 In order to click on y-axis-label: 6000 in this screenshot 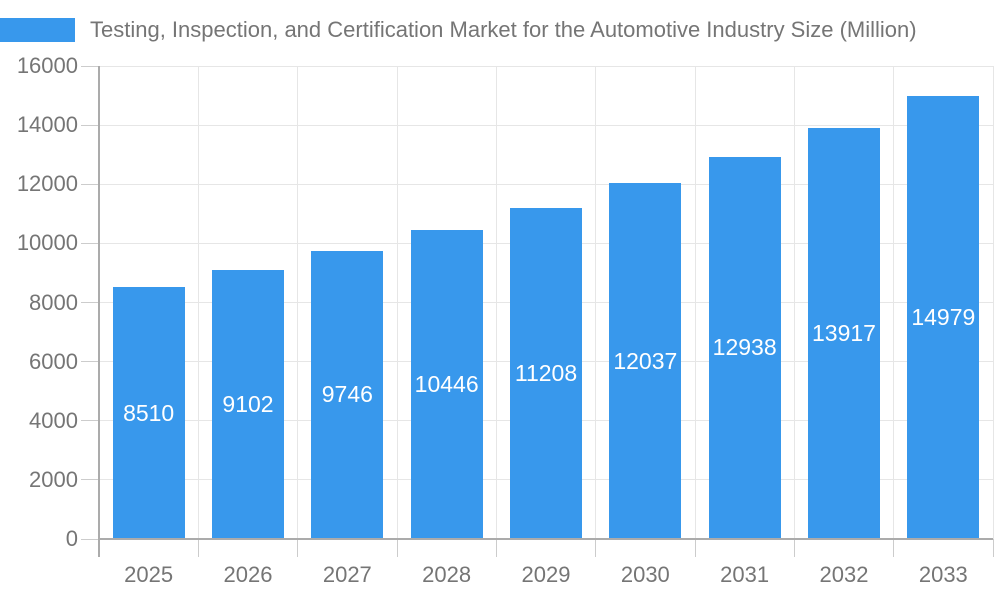, I will do `click(53, 361)`.